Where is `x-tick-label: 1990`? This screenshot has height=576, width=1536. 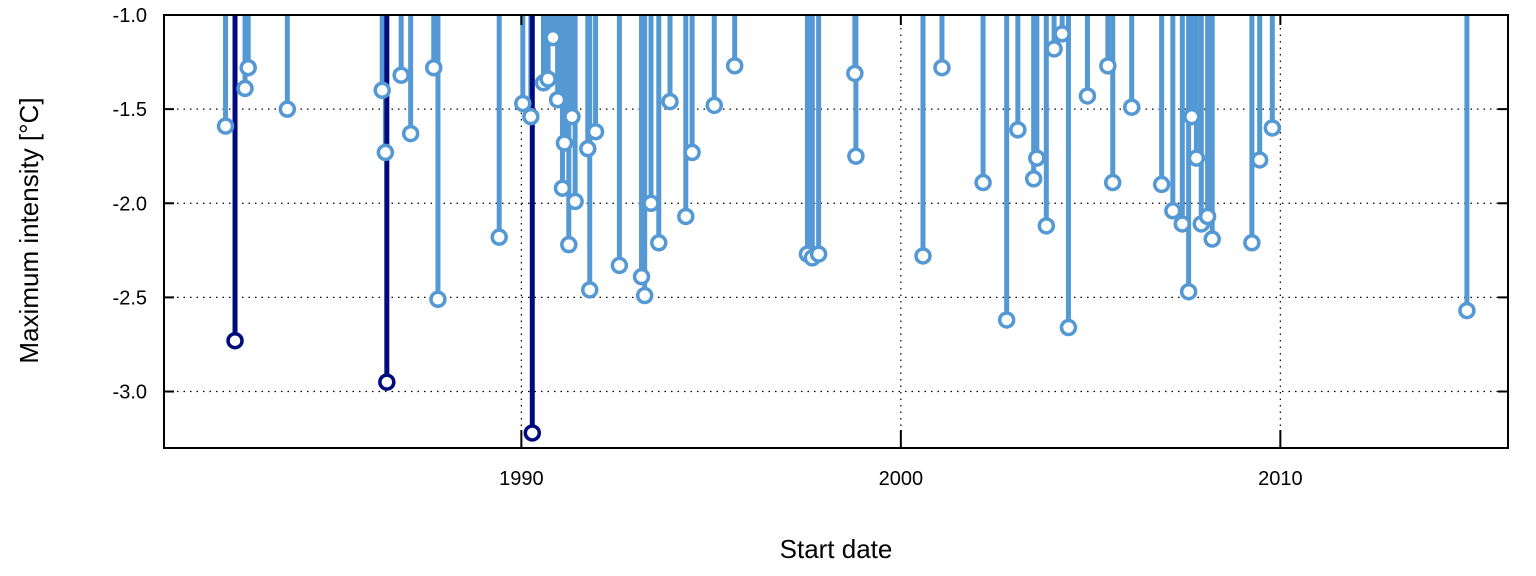 x-tick-label: 1990 is located at coordinates (521, 479).